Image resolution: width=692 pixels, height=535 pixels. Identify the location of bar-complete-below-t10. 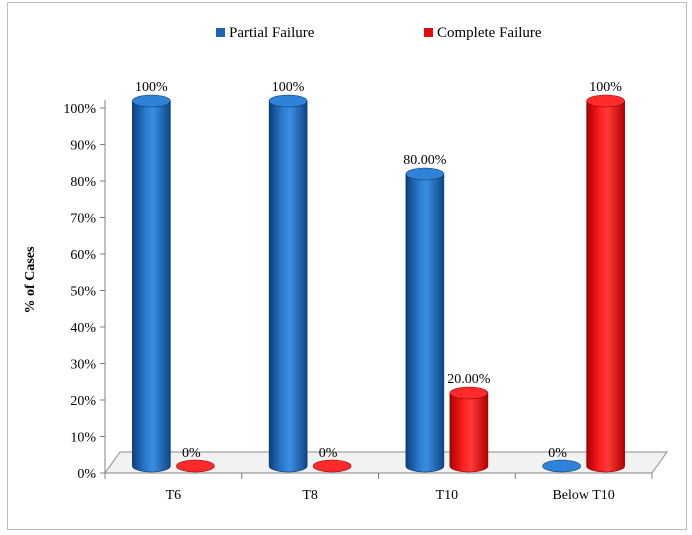
(605, 283).